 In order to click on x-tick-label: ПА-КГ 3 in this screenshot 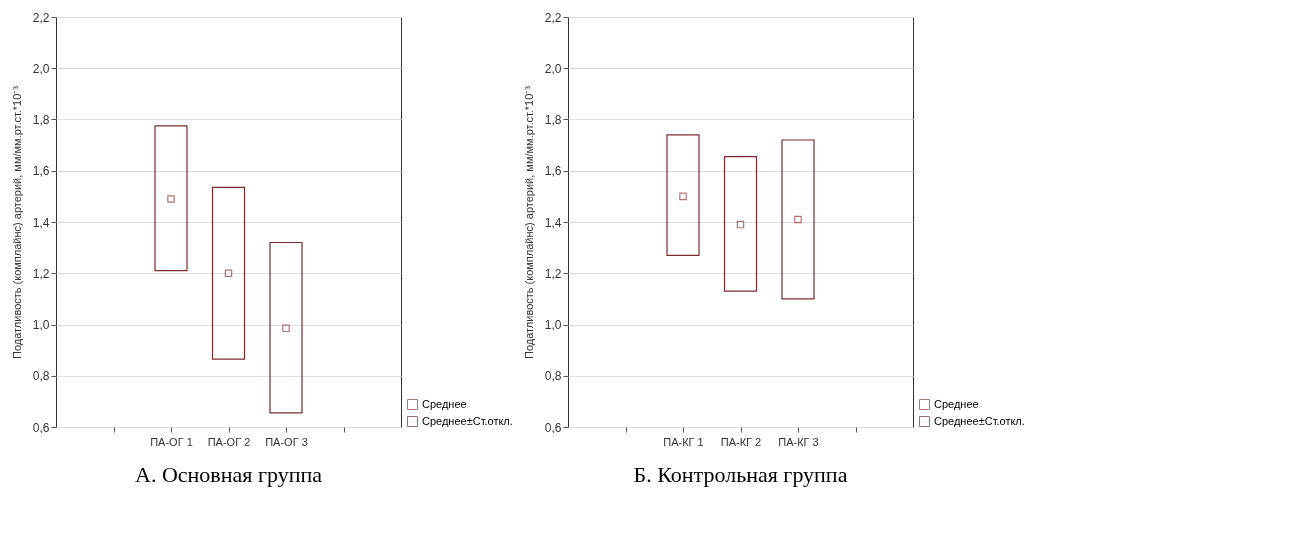, I will do `click(798, 441)`.